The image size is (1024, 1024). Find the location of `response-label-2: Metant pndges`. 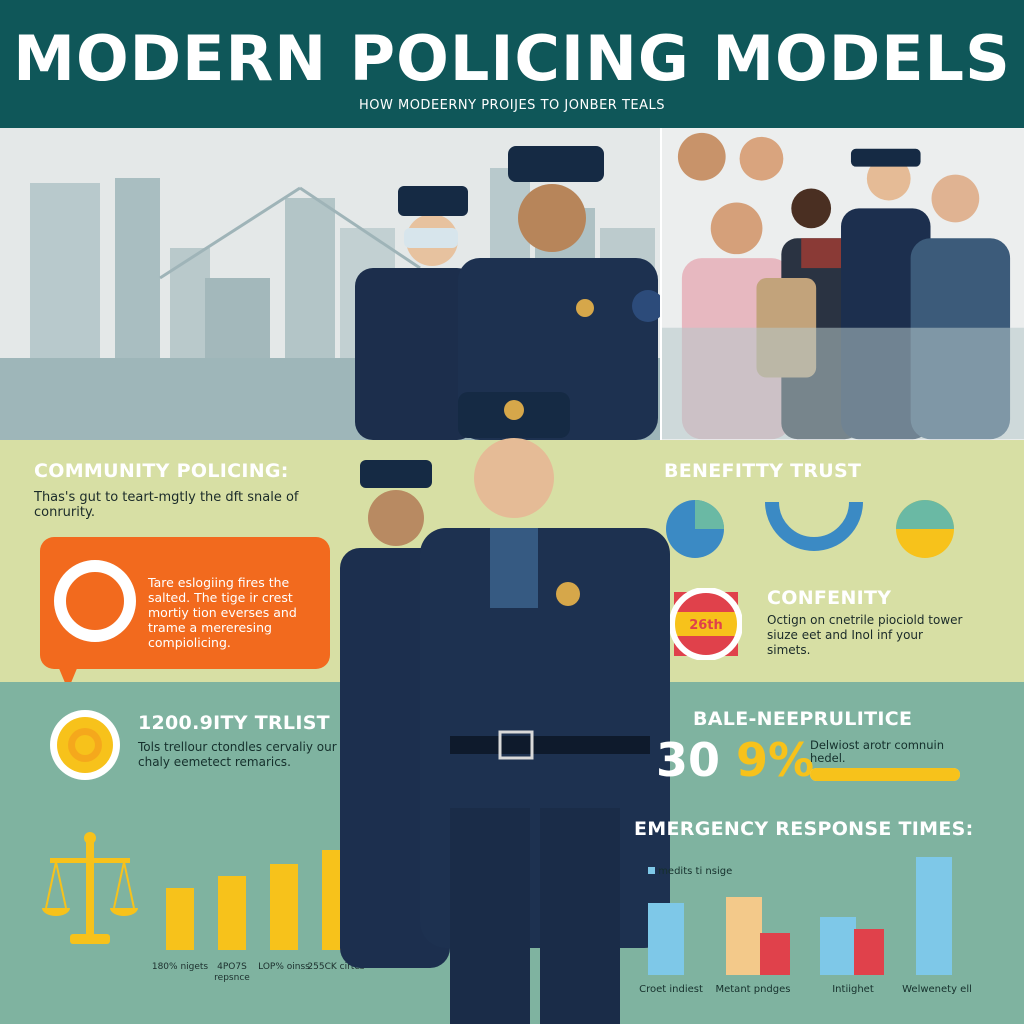

response-label-2: Metant pndges is located at coordinates (753, 989).